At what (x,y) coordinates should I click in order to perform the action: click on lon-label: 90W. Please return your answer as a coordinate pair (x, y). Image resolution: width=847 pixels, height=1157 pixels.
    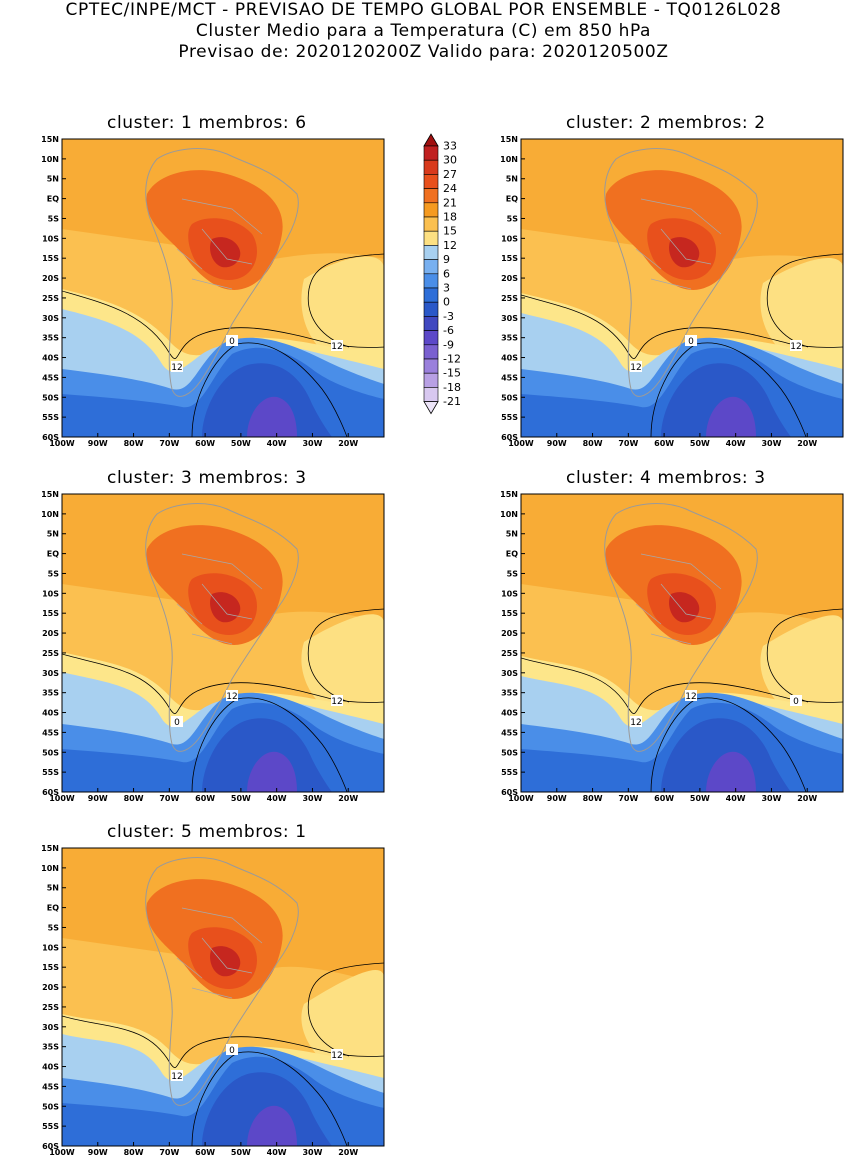
    Looking at the image, I should click on (98, 443).